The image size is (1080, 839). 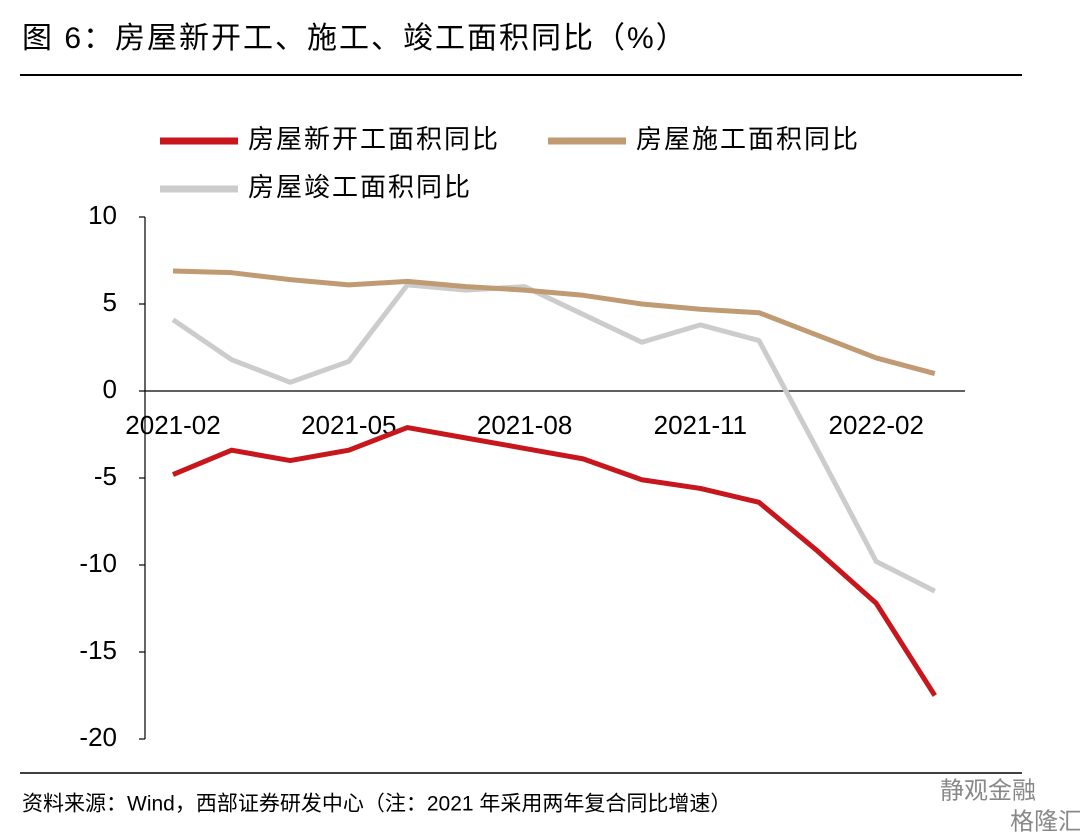 What do you see at coordinates (110, 302) in the screenshot?
I see `y-tick-label: 5` at bounding box center [110, 302].